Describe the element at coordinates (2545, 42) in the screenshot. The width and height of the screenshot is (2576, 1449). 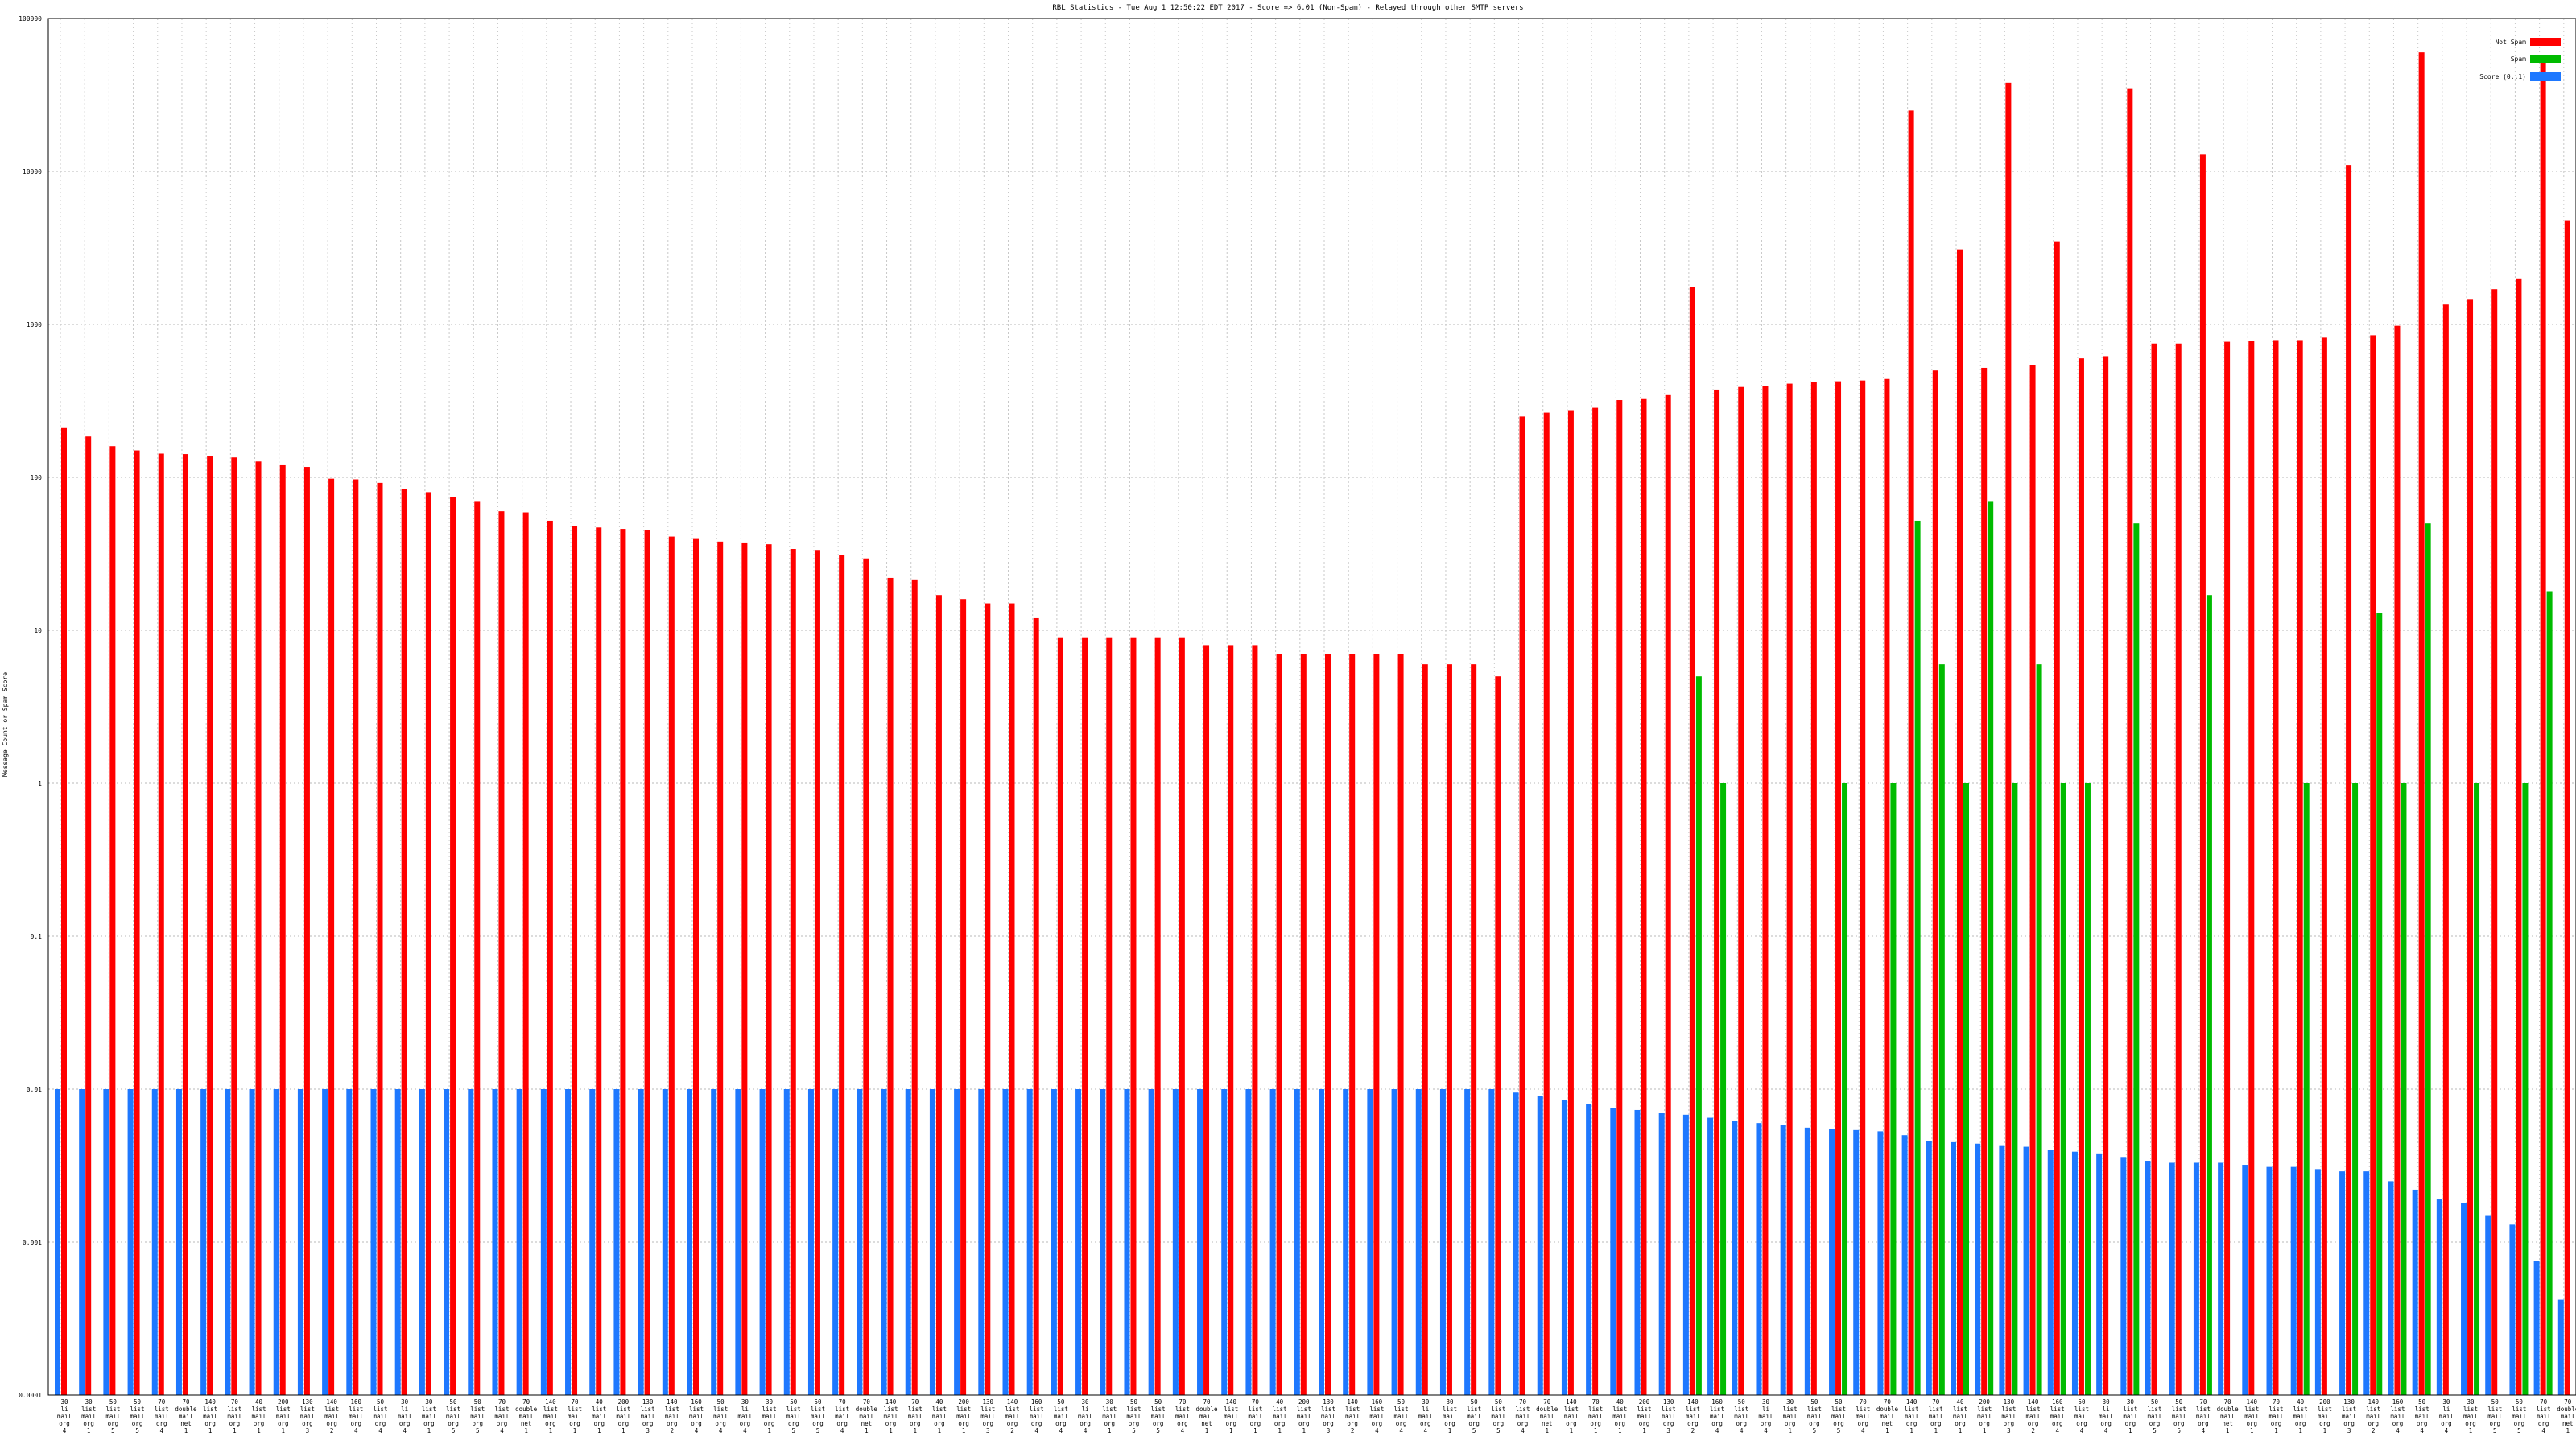
I see `legend-swatch-not-spam` at that location.